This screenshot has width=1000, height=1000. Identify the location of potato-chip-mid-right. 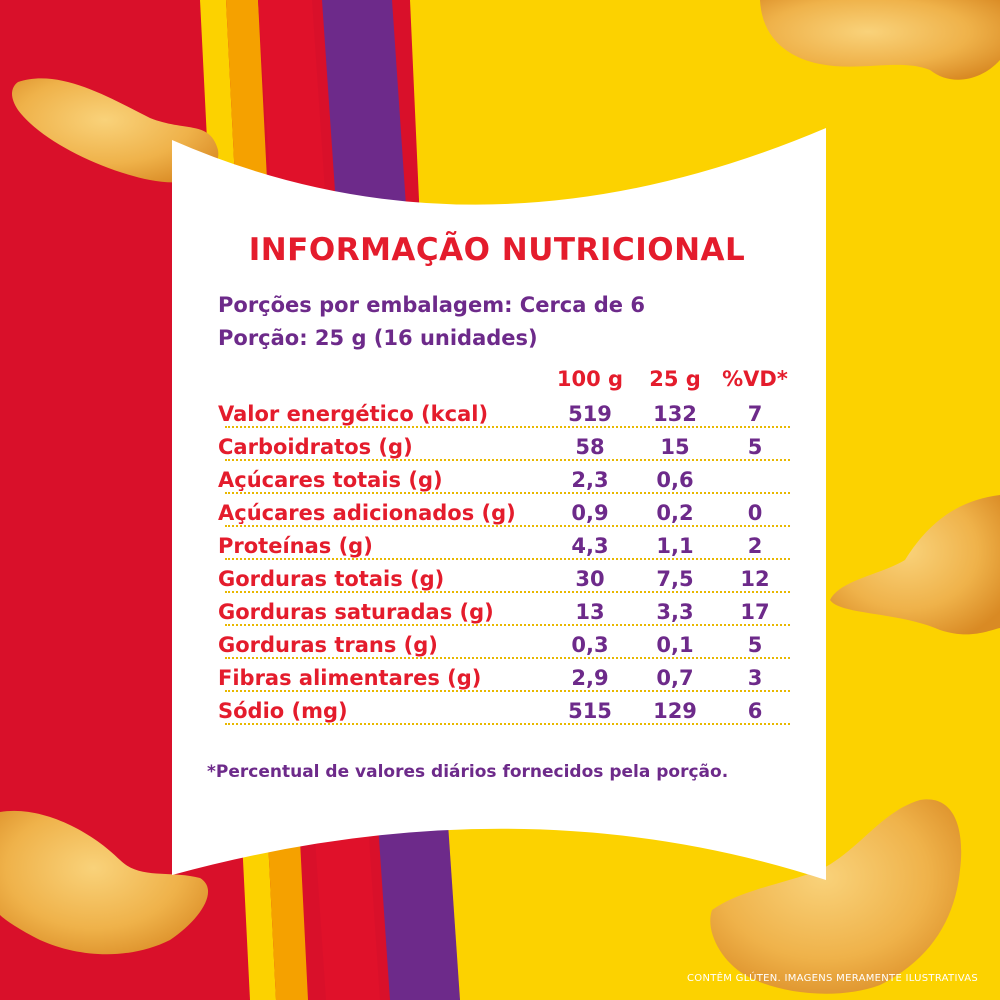
(915, 565).